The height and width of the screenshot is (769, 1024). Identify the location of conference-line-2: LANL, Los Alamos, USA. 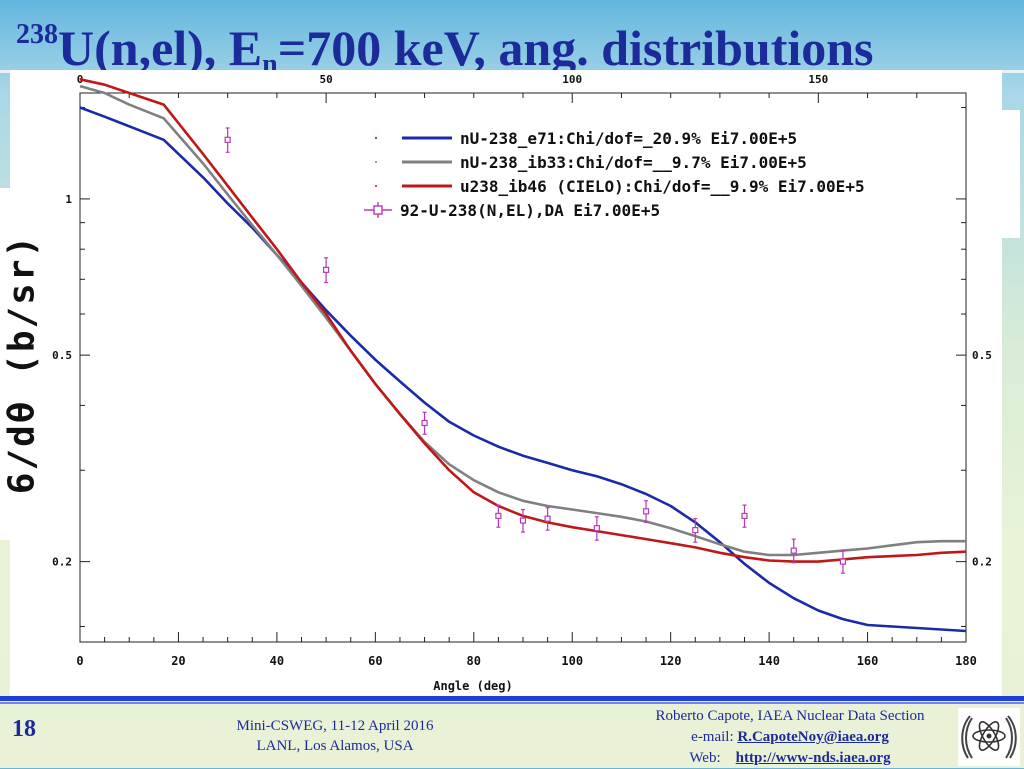
(335, 746).